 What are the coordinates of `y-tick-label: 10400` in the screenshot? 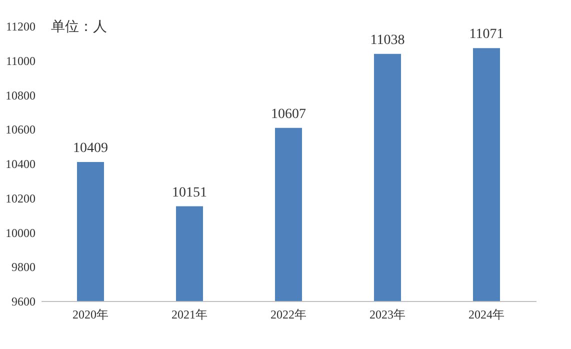 It's located at (21, 164).